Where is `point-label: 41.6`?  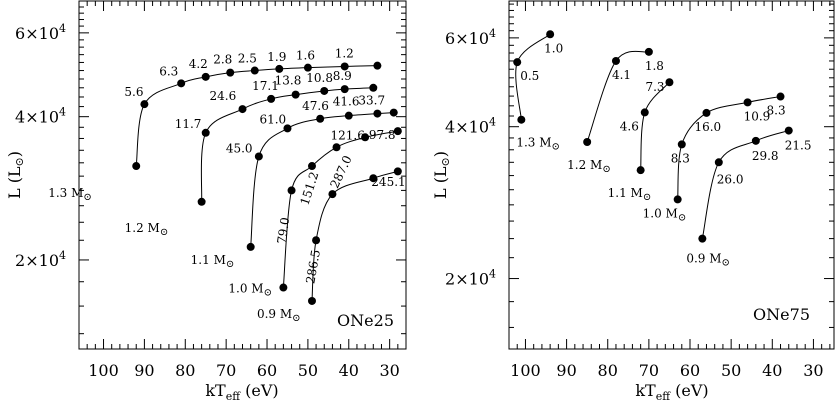 point-label: 41.6 is located at coordinates (346, 102).